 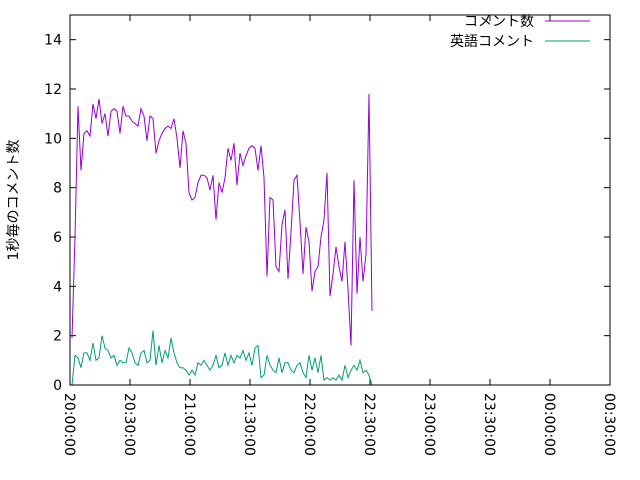 What do you see at coordinates (489, 424) in the screenshot?
I see `x-tick-label: 23:30:00` at bounding box center [489, 424].